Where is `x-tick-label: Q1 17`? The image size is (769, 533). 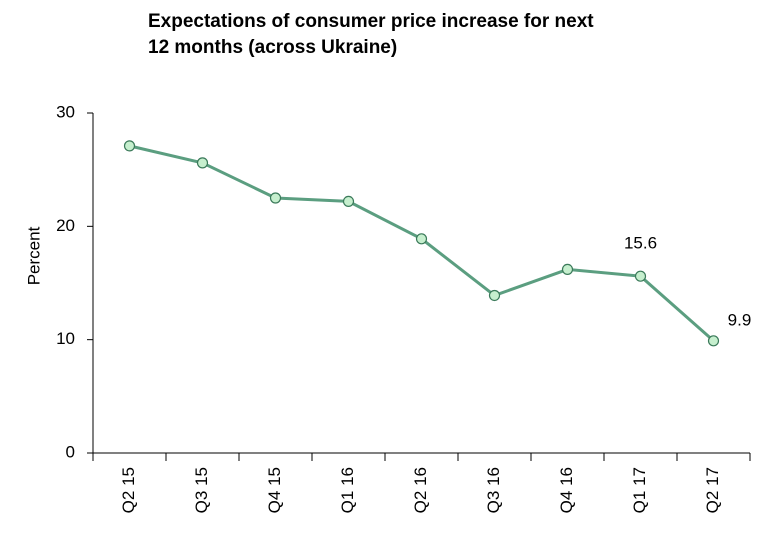 x-tick-label: Q1 17 is located at coordinates (639, 490).